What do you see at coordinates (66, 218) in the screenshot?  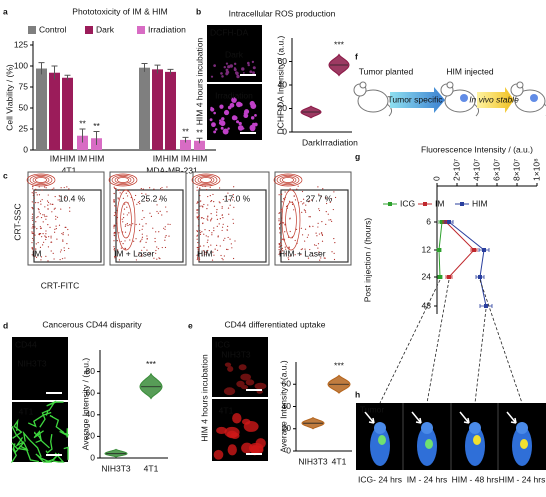 I see `flow-plot` at bounding box center [66, 218].